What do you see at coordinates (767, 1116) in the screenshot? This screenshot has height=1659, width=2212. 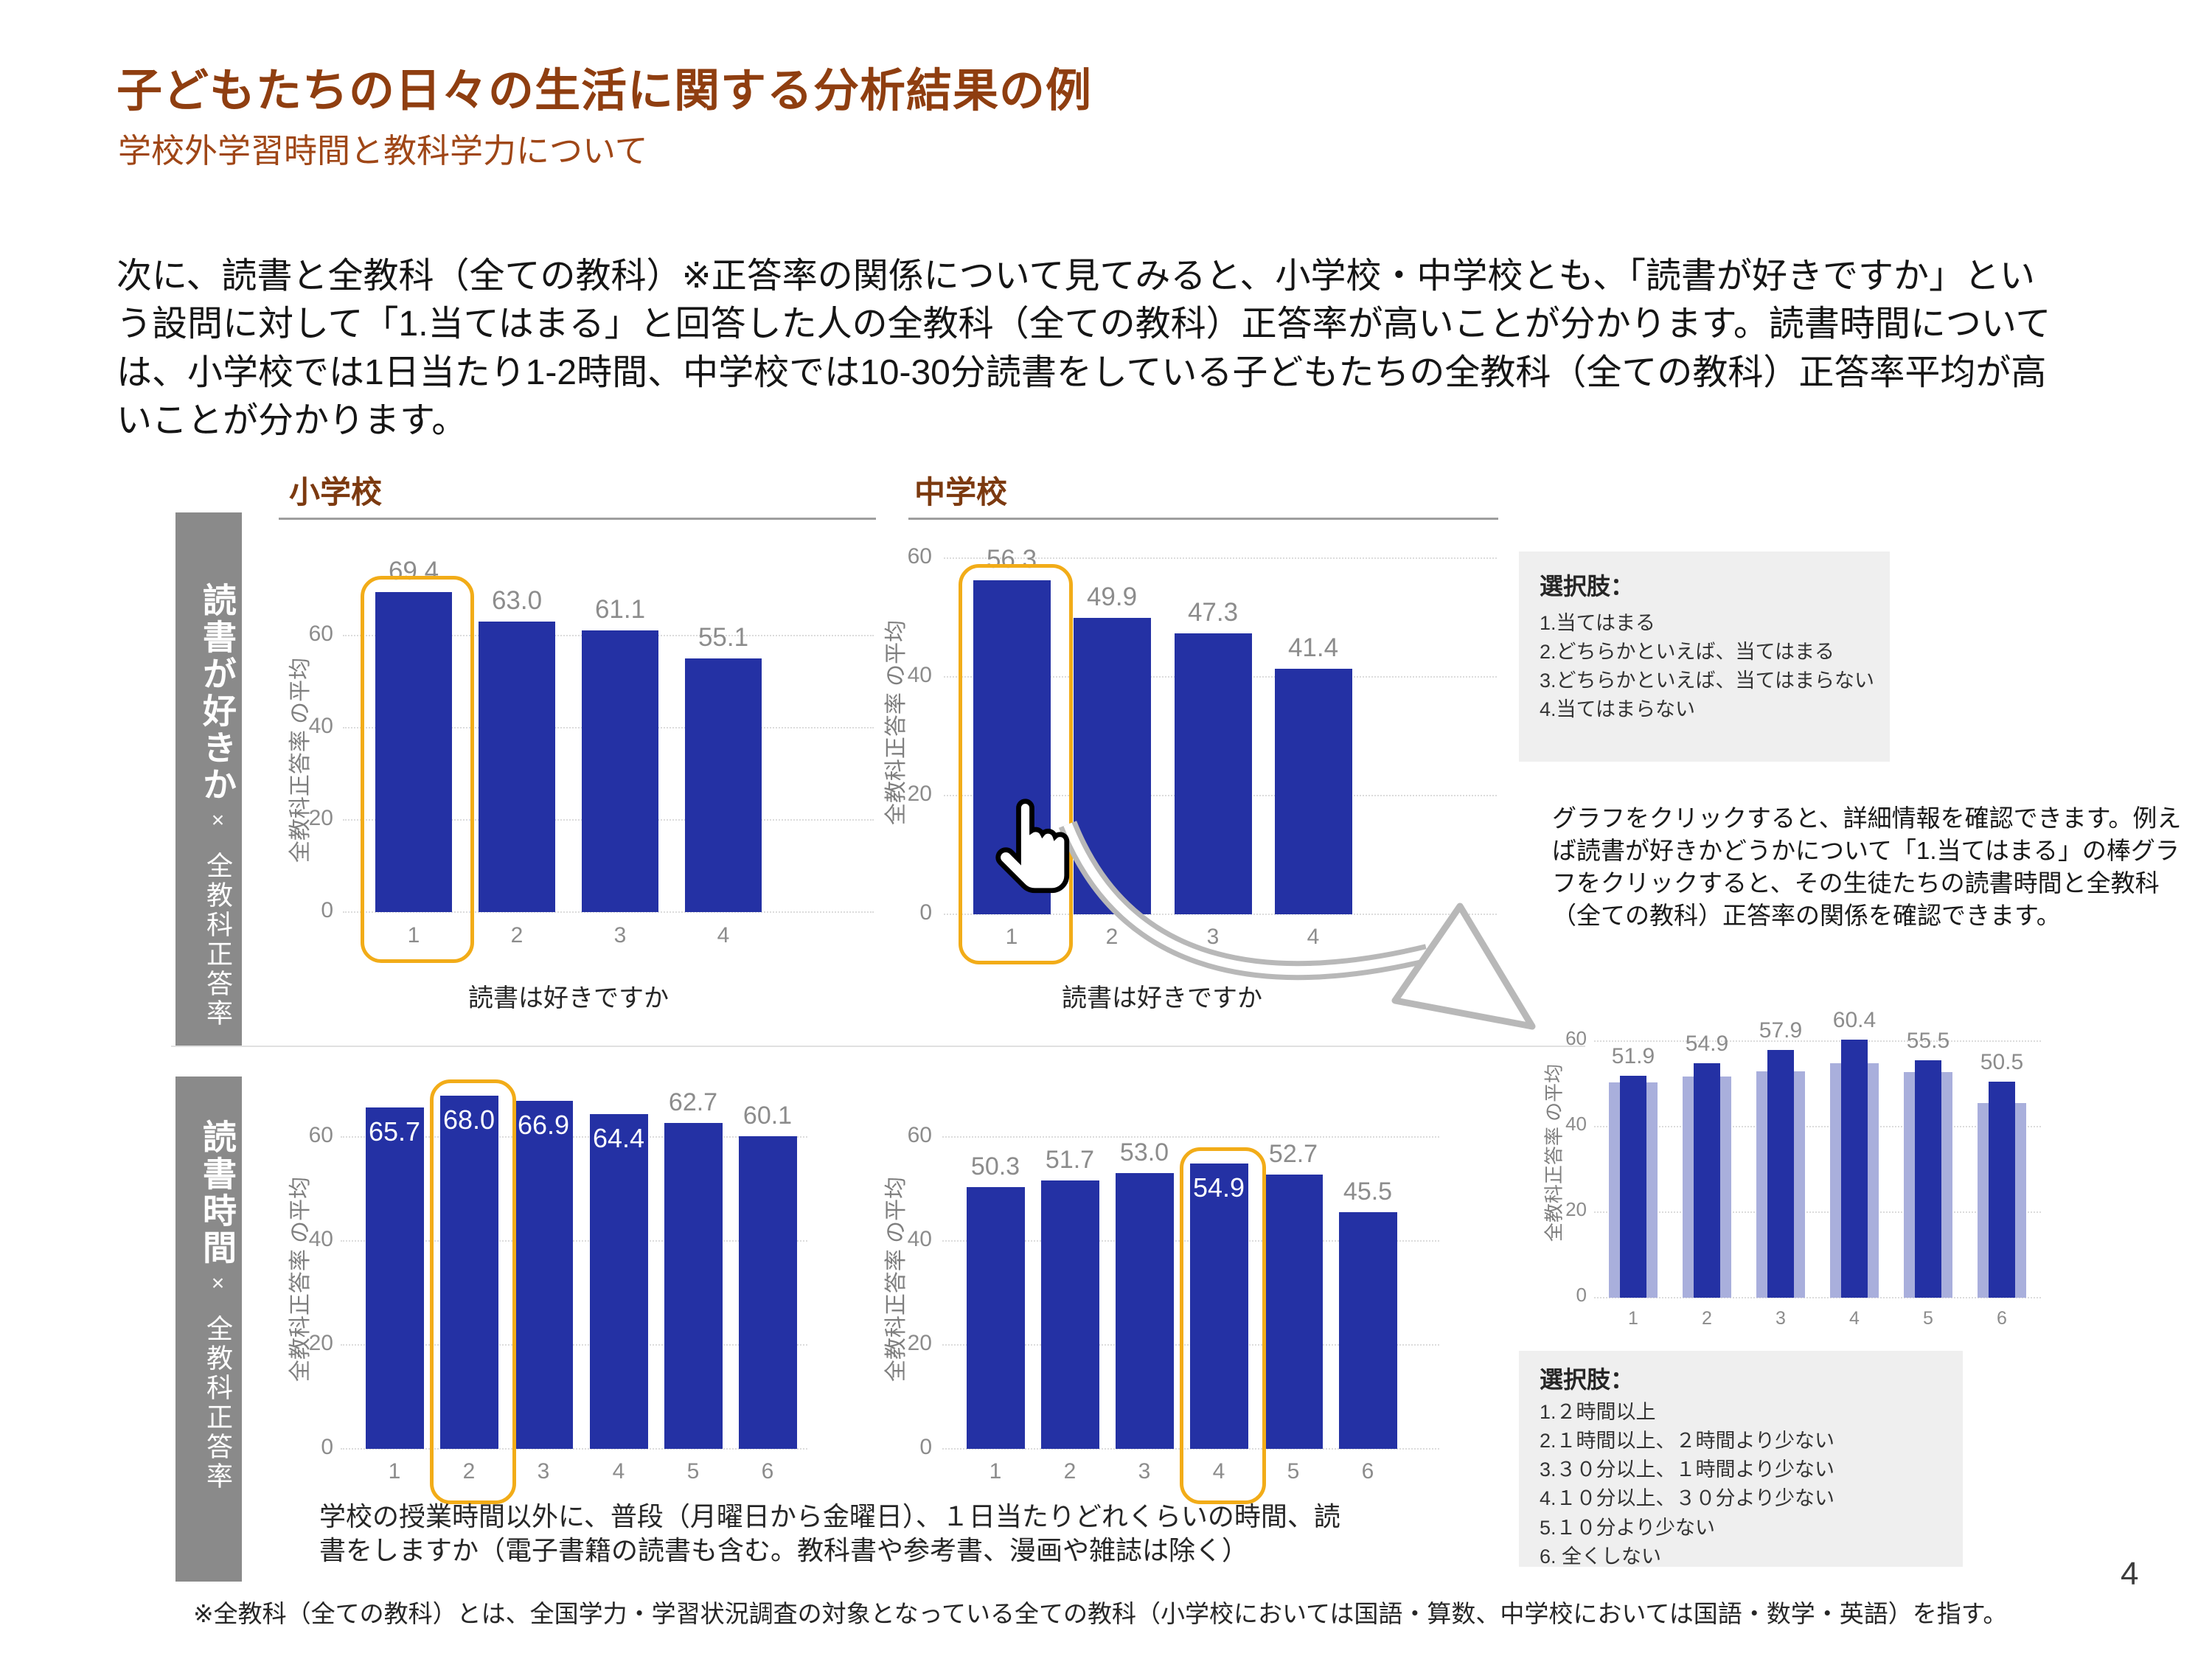 I see `bar-value-label: 60.1` at bounding box center [767, 1116].